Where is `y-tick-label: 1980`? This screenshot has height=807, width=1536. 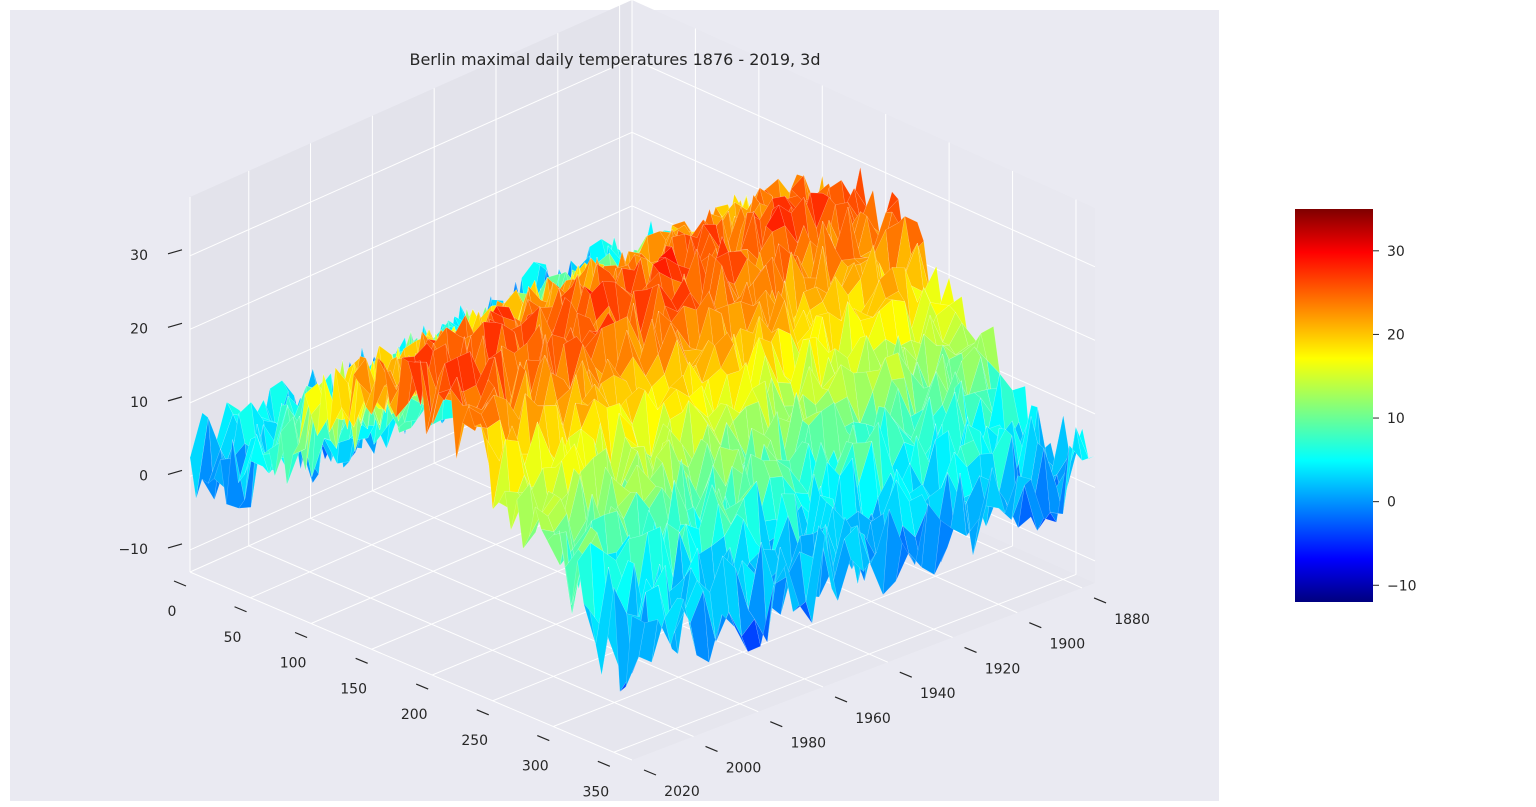
y-tick-label: 1980 is located at coordinates (808, 744).